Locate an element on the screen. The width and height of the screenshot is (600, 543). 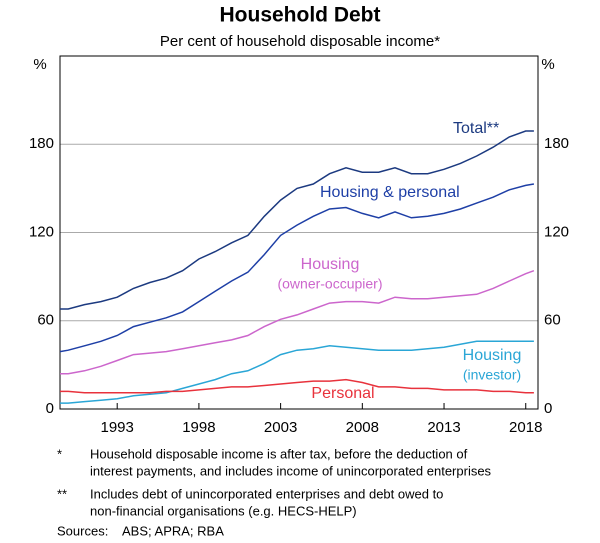
y-tick-label: 60 is located at coordinates (45, 320).